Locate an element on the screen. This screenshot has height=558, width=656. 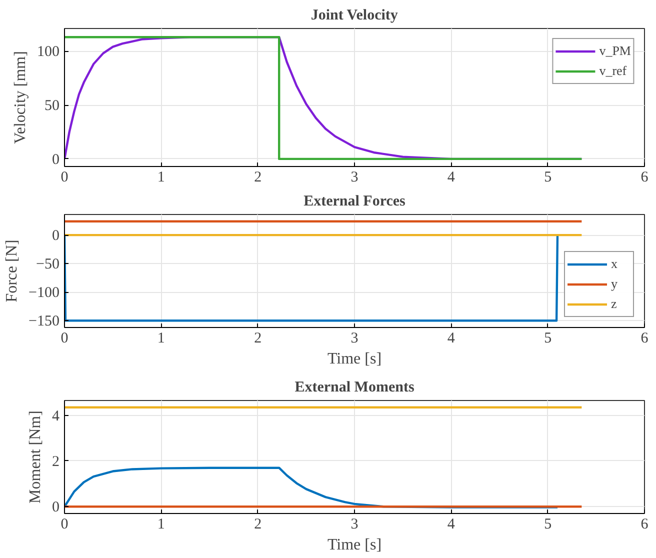
line-series is located at coordinates (311, 487).